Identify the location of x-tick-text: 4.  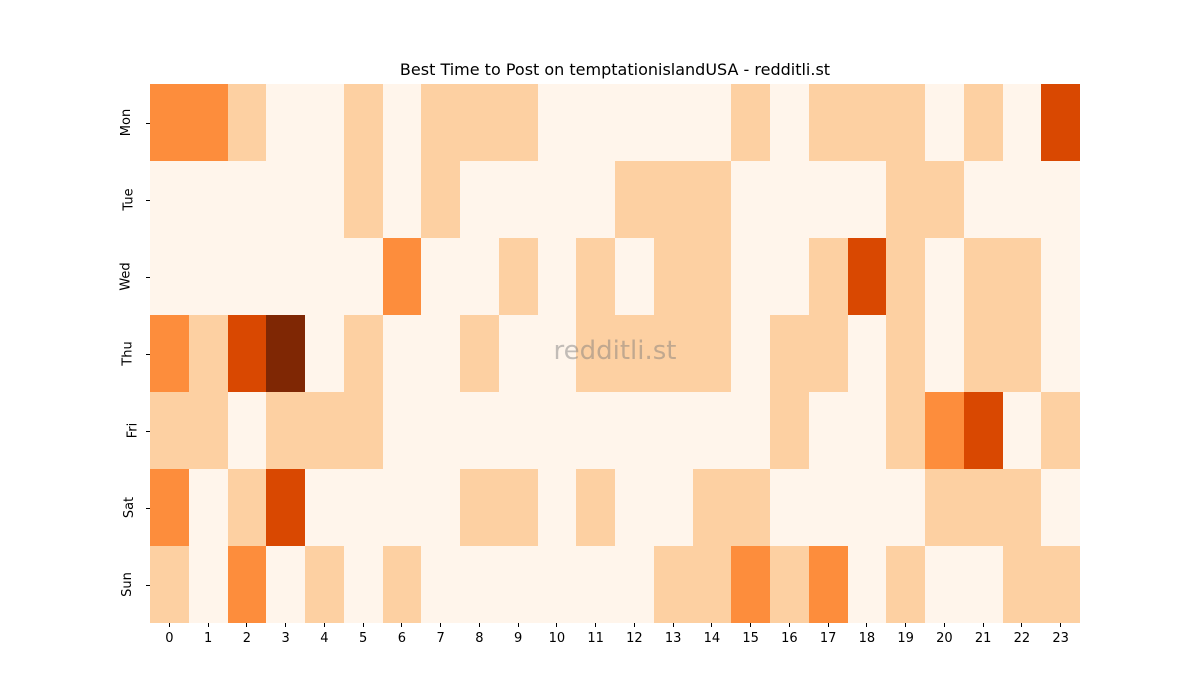
(324, 638).